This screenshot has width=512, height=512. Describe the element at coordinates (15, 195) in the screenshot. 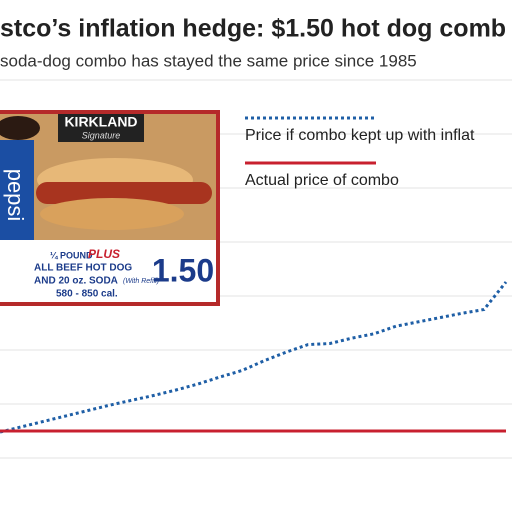

I see `cup-text: pepsi` at that location.